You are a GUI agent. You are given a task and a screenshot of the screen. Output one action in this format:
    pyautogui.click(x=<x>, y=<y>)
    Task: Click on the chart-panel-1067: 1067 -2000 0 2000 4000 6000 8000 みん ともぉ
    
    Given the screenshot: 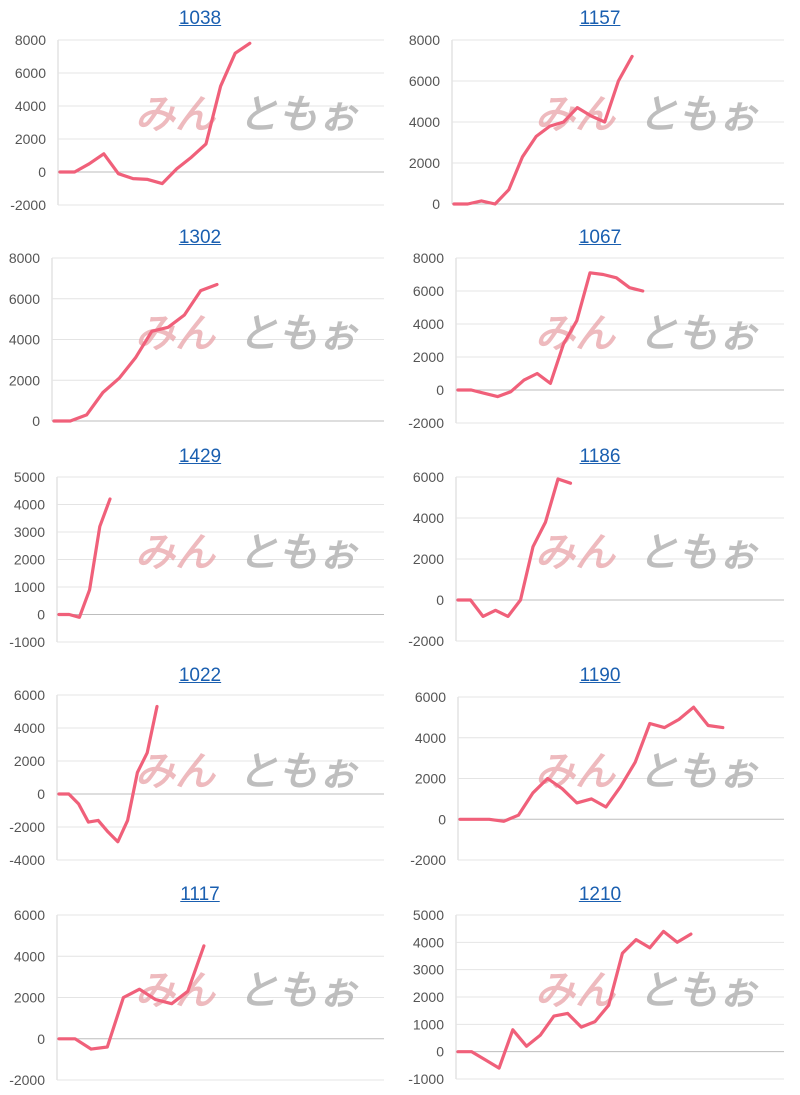 What is the action you would take?
    pyautogui.click(x=600, y=328)
    